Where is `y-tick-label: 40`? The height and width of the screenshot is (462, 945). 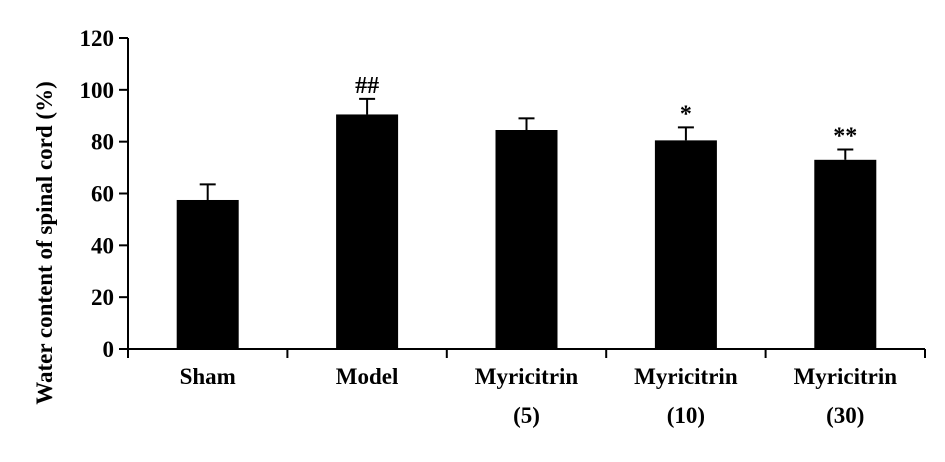
y-tick-label: 40 is located at coordinates (102, 245).